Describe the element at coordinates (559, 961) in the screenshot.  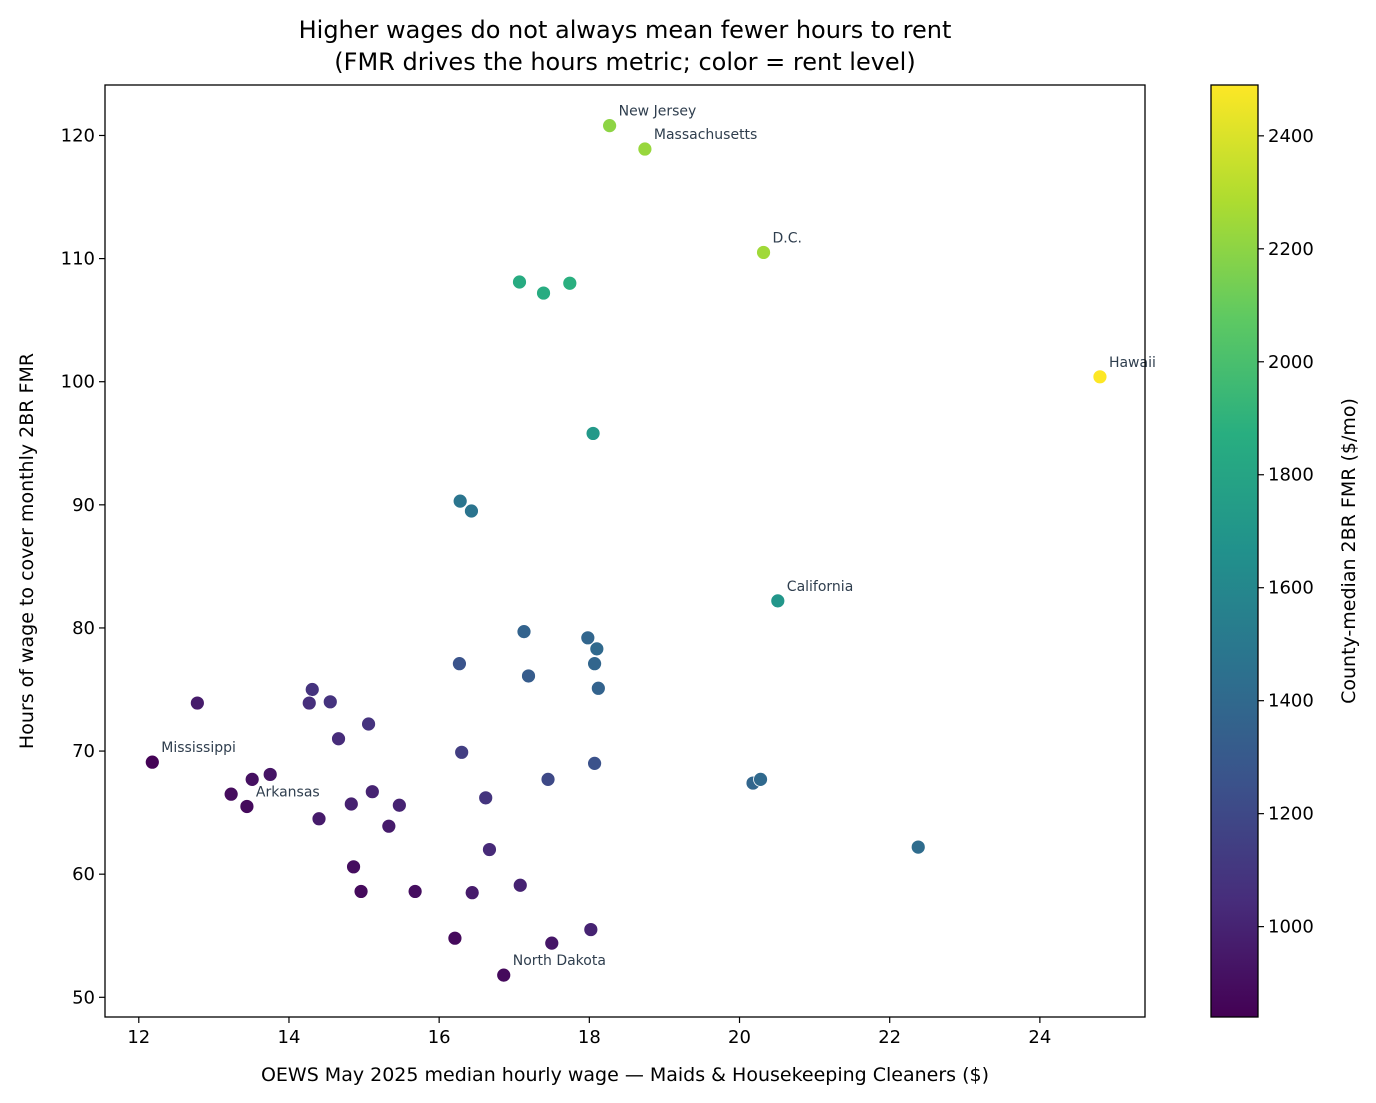
I see `point-annotation: North Dakota` at that location.